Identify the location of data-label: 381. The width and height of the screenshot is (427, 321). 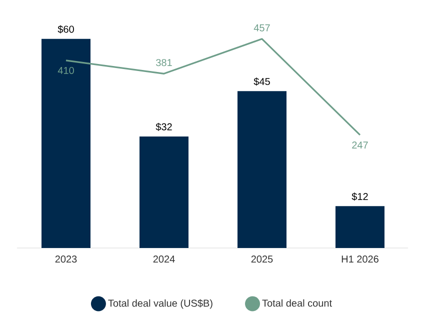
(164, 62).